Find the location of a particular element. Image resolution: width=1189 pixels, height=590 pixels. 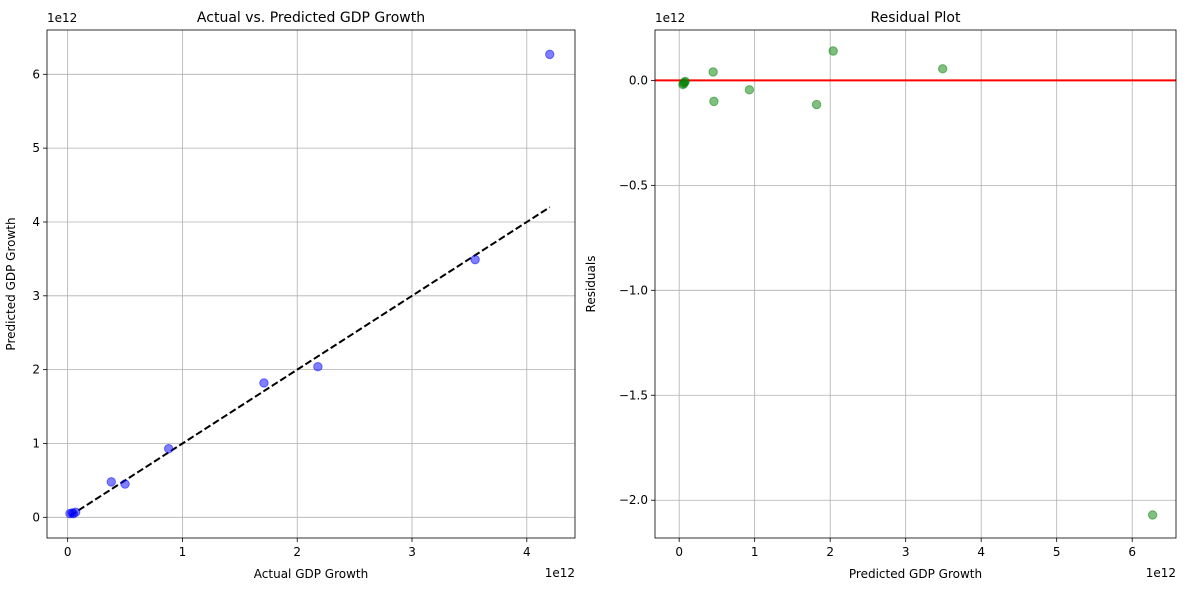

x-axis-label: Actual GDP Growth is located at coordinates (311, 574).